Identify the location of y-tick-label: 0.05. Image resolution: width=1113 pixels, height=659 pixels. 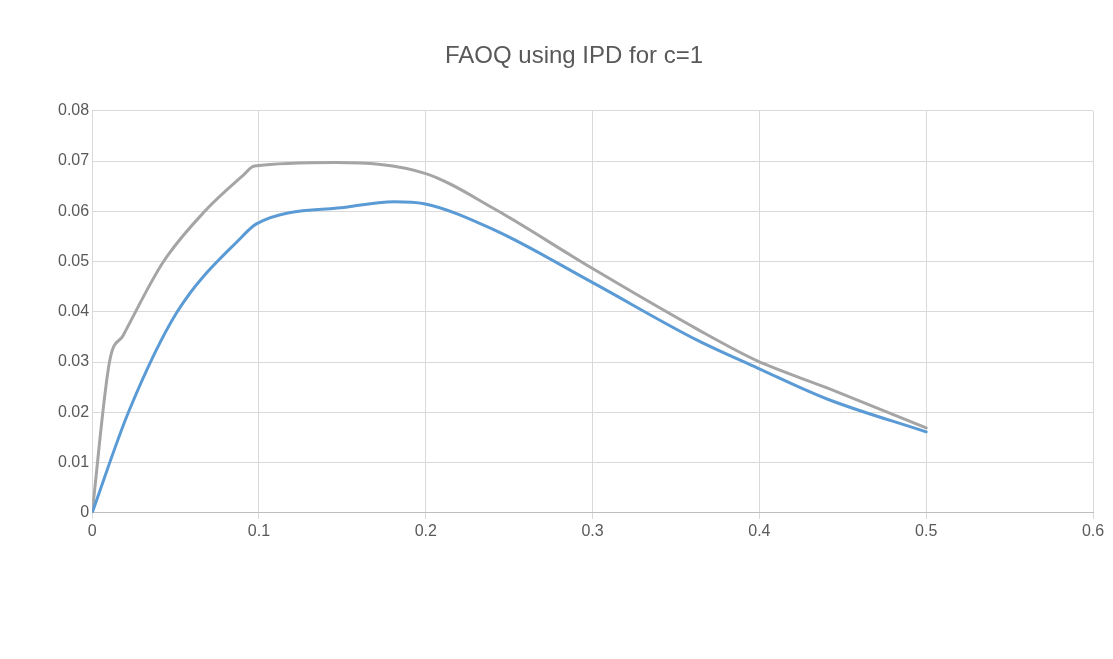
(74, 260).